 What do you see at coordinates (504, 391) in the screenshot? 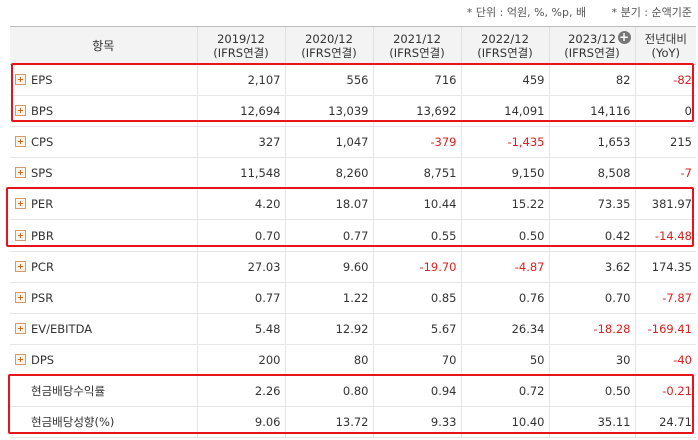
I see `value-cell: 0.72` at bounding box center [504, 391].